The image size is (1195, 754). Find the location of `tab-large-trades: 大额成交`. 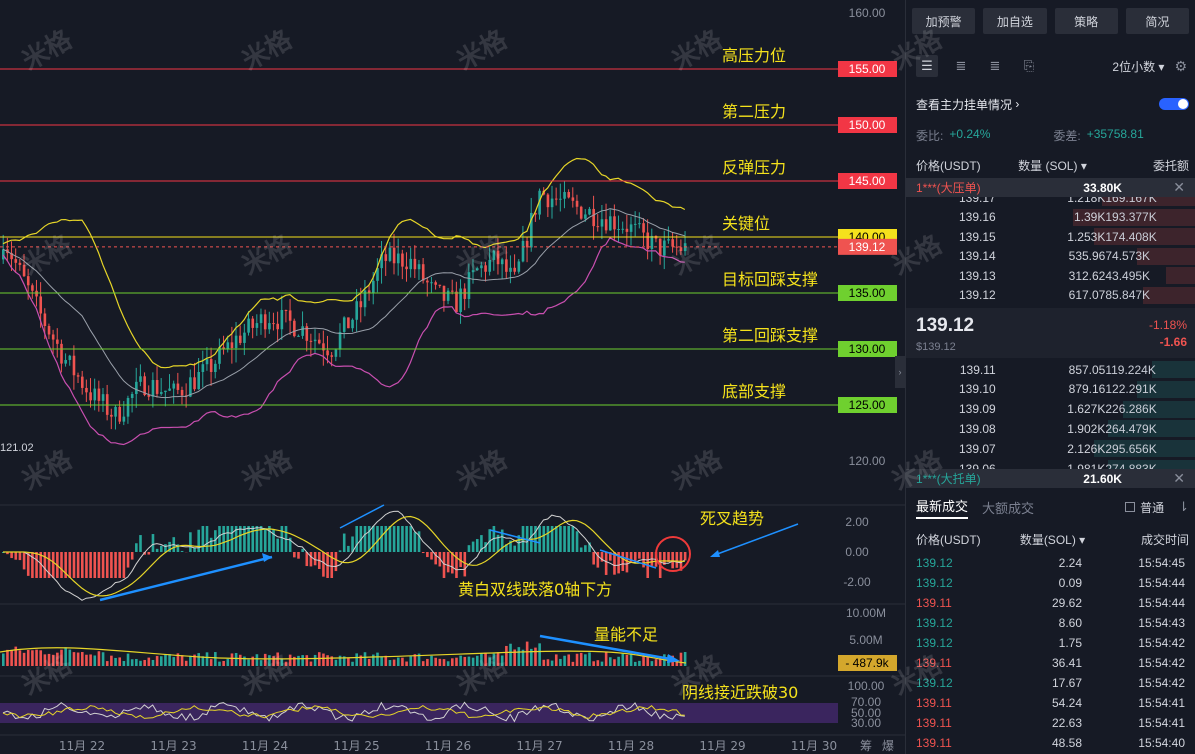

tab-large-trades: 大额成交 is located at coordinates (1008, 508).